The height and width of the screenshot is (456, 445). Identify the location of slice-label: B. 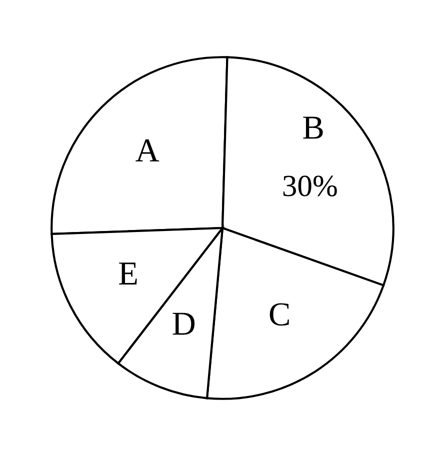
(313, 127).